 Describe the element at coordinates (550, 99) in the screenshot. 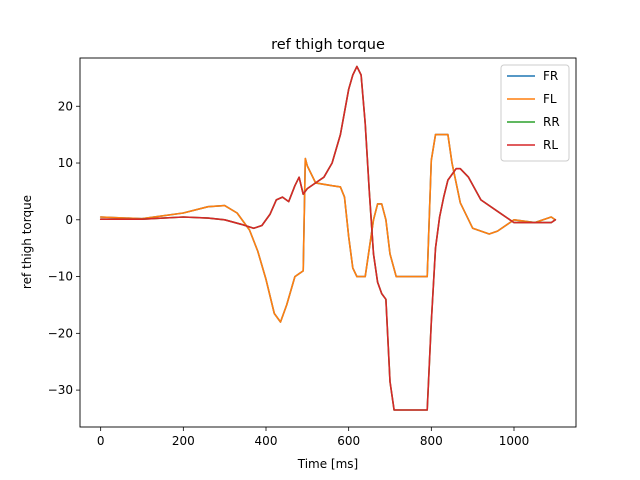

I see `legend-label-fl: FL` at that location.